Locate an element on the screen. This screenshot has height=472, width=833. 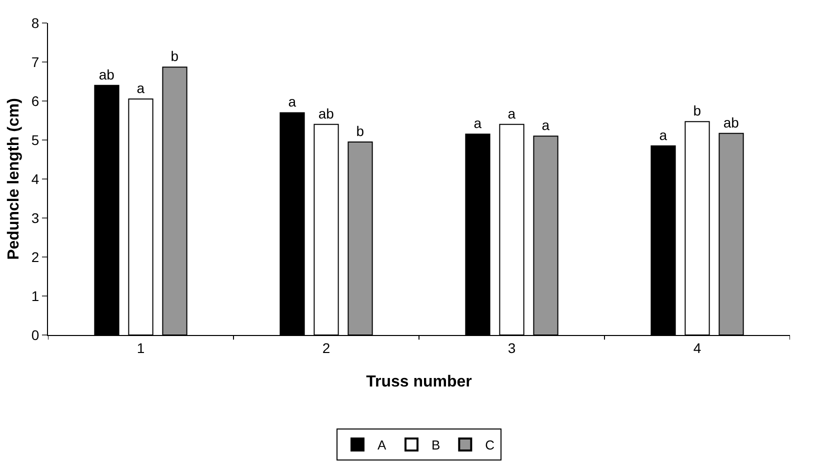
y-tick-label: 4 is located at coordinates (35, 178).